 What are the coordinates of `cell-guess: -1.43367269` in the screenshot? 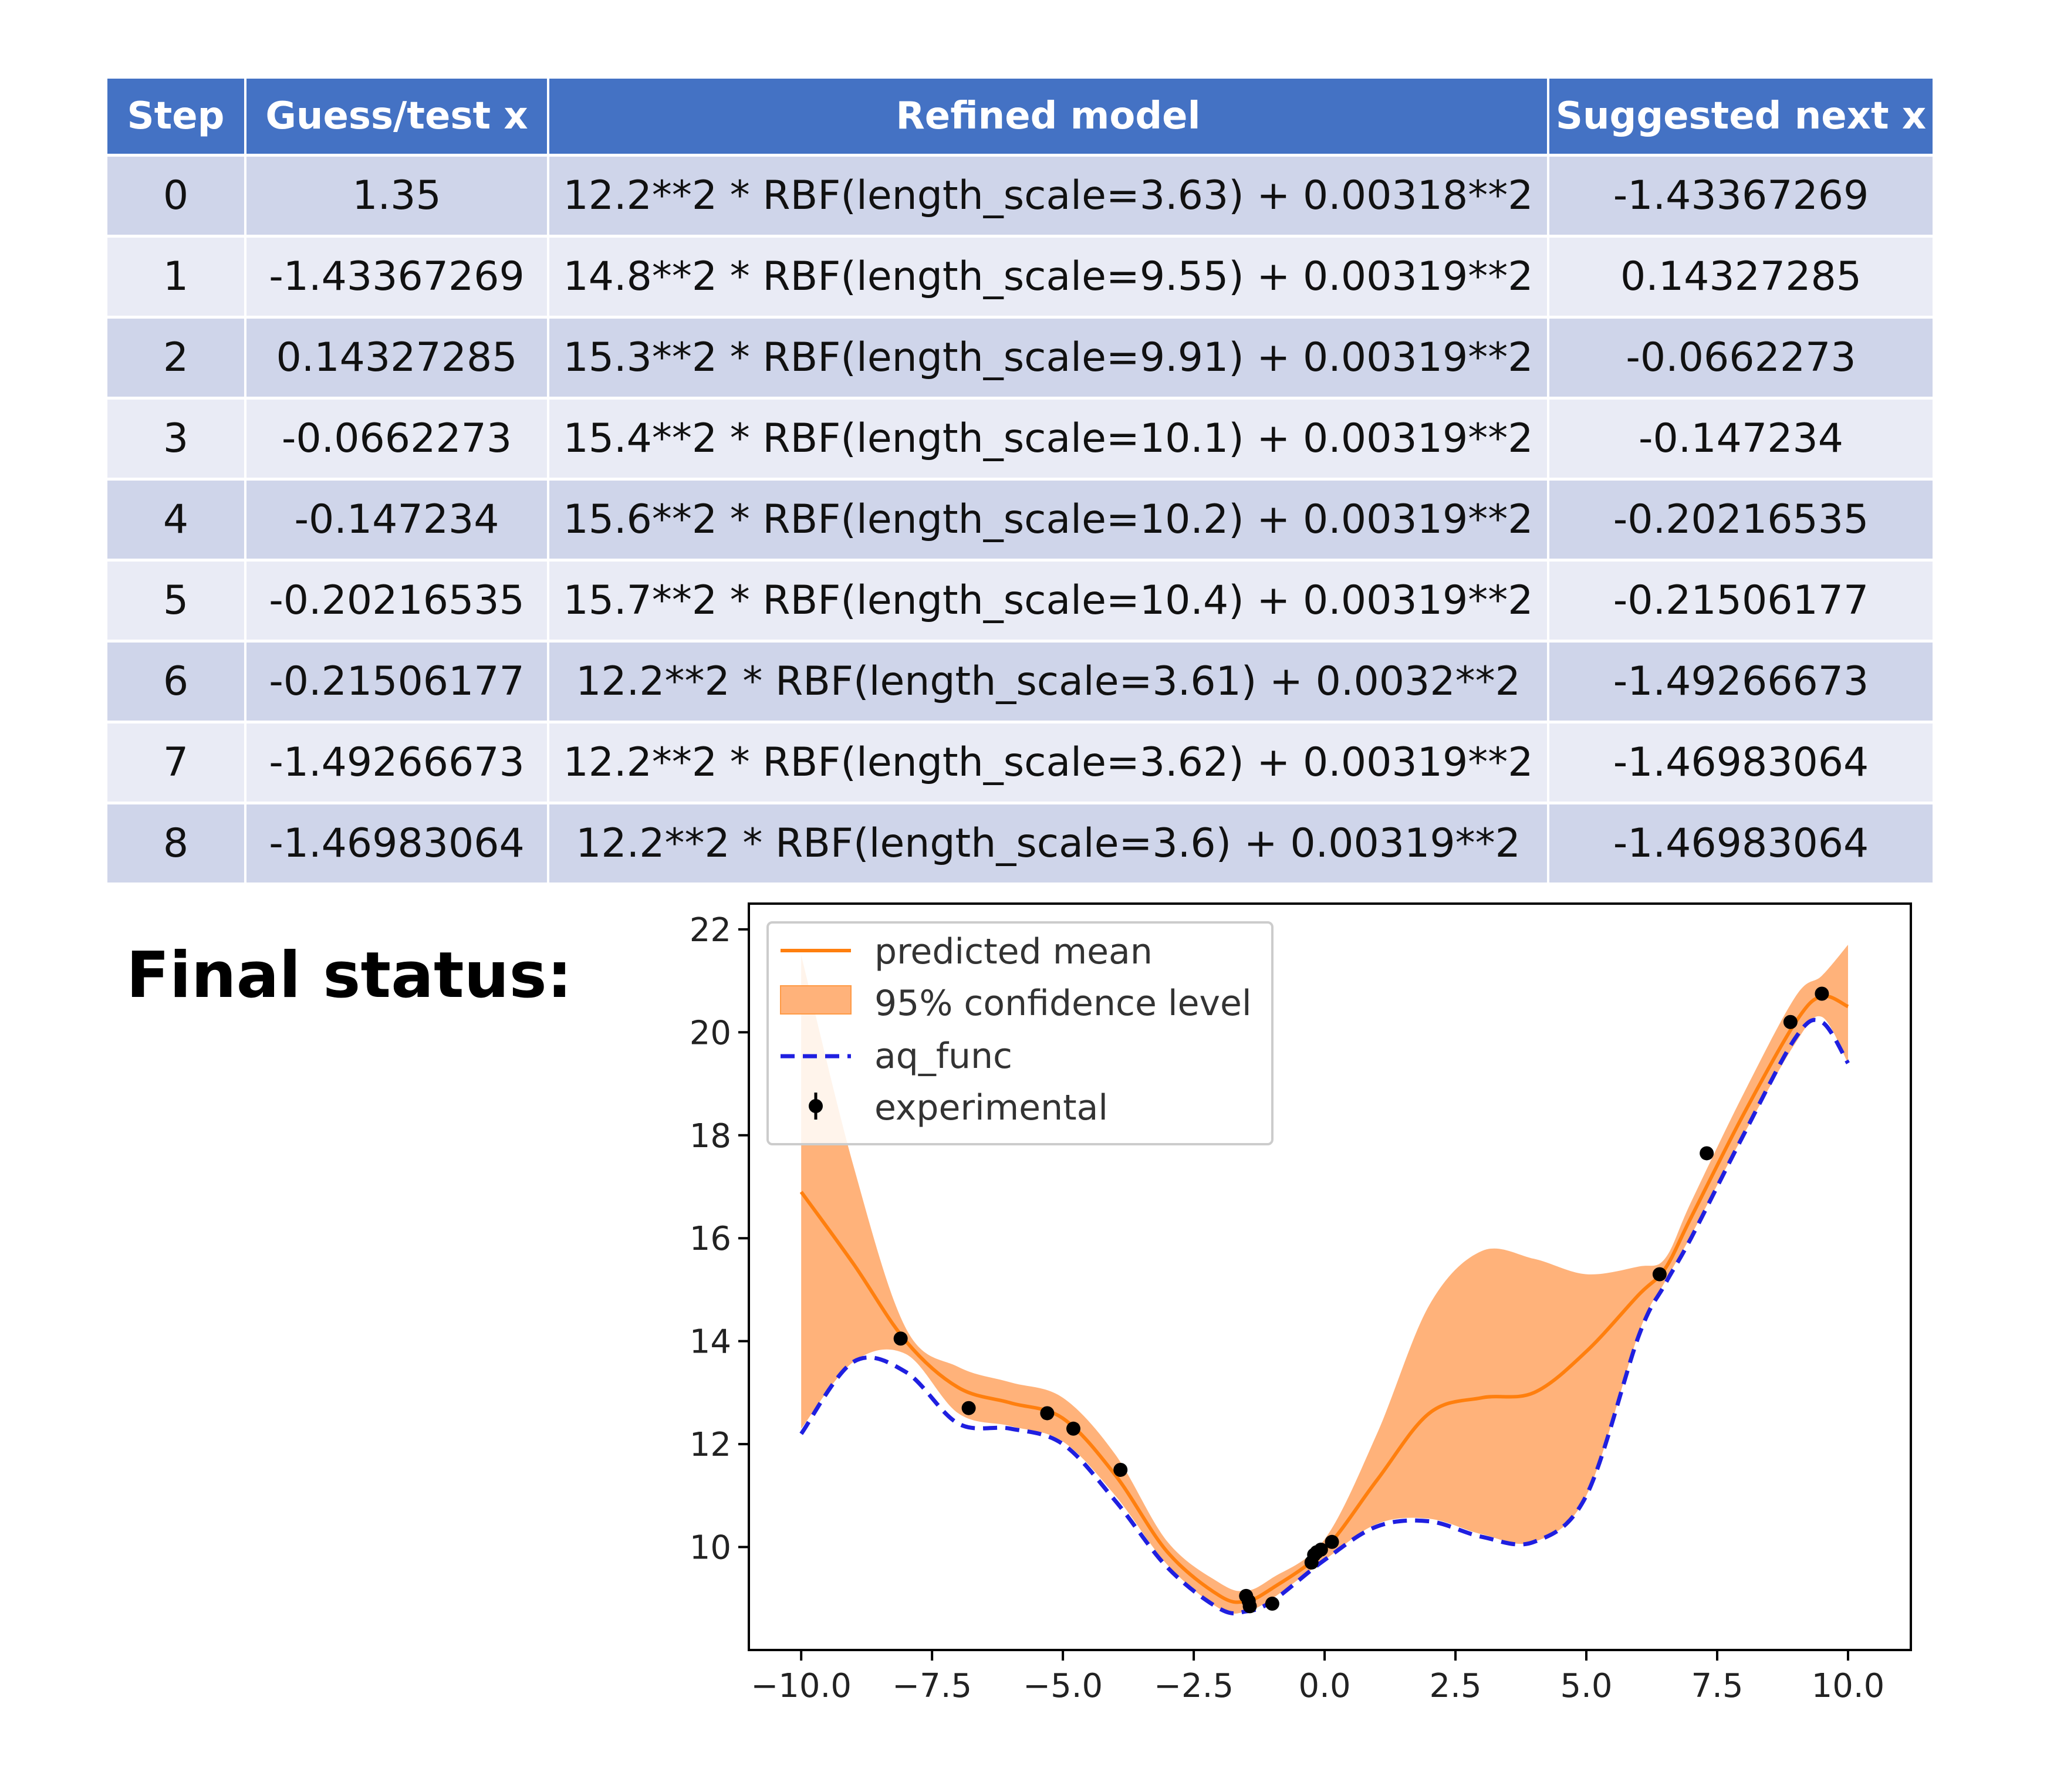 It's located at (397, 276).